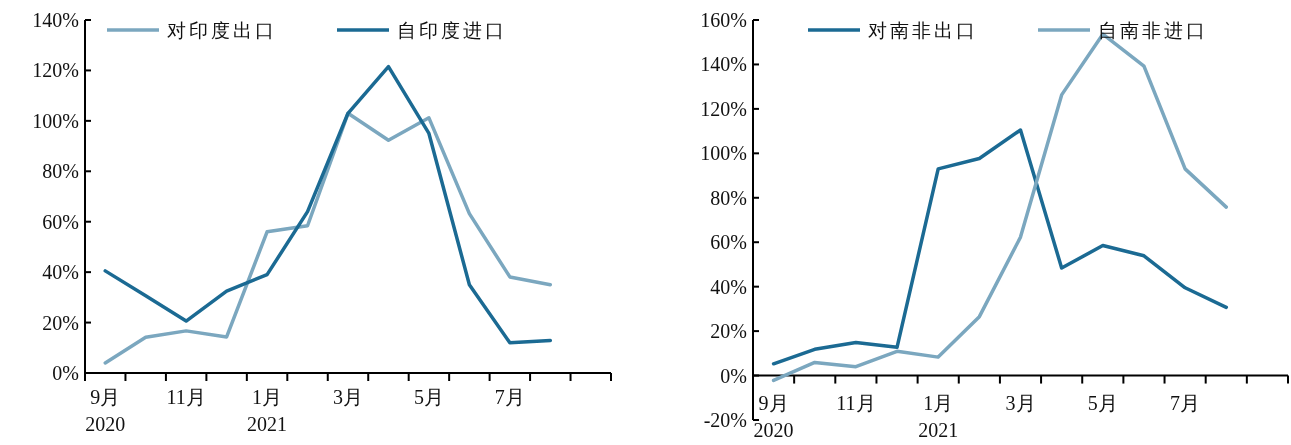  I want to click on legend-label: 对印度出口, so click(222, 30).